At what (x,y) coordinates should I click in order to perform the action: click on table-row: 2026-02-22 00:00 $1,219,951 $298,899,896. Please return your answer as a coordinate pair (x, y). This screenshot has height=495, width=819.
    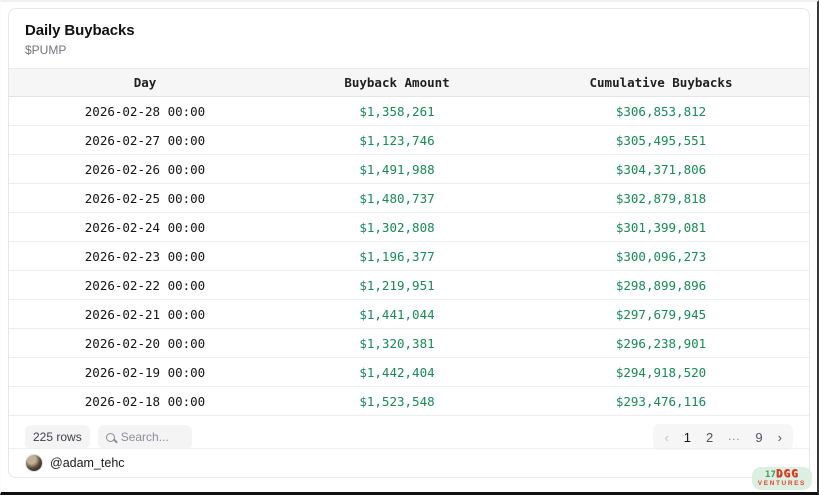
    Looking at the image, I should click on (409, 285).